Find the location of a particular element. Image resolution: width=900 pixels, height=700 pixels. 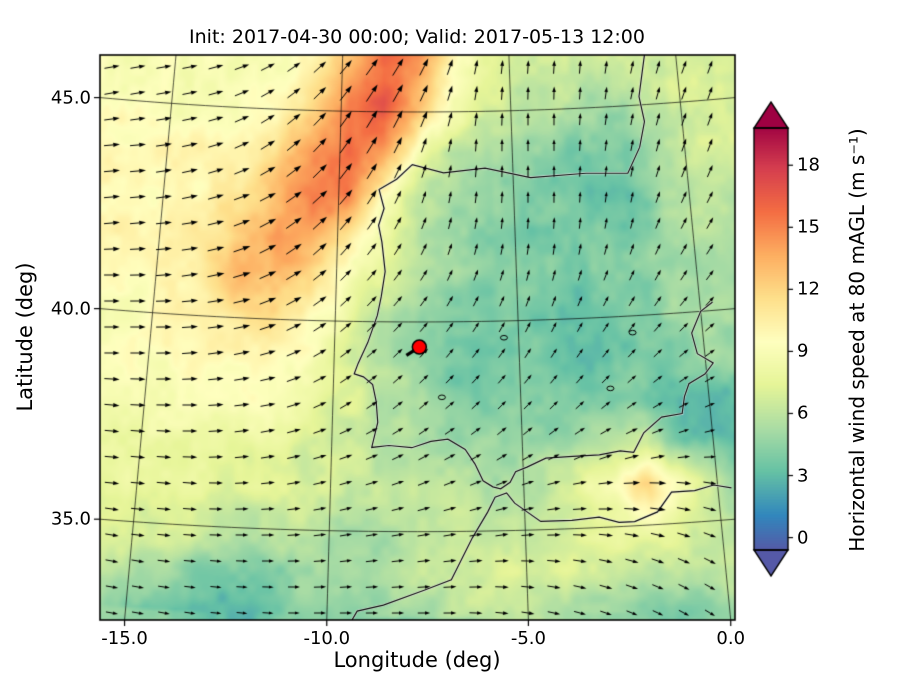

colorbar-tick-label: 0 is located at coordinates (803, 538).